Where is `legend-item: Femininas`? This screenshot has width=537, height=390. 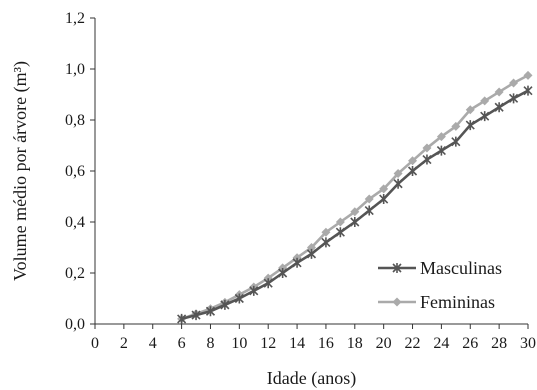
legend-item: Femininas is located at coordinates (436, 302).